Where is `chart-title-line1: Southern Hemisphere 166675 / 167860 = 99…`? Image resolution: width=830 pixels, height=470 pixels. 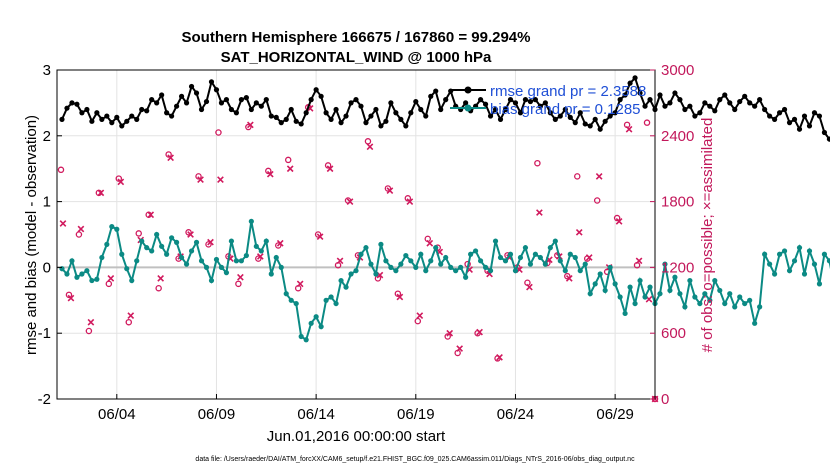
chart-title-line1: Southern Hemisphere 166675 / 167860 = 99… is located at coordinates (356, 37).